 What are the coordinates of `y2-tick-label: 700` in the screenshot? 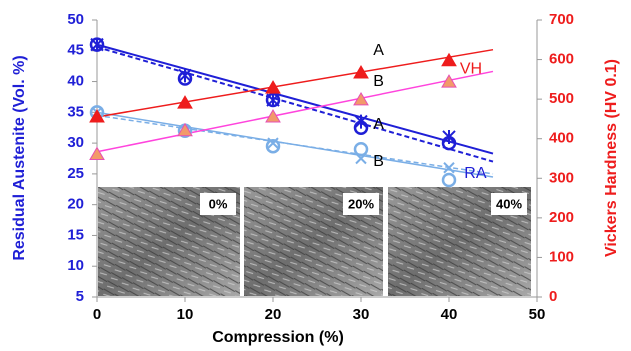 It's located at (561, 19).